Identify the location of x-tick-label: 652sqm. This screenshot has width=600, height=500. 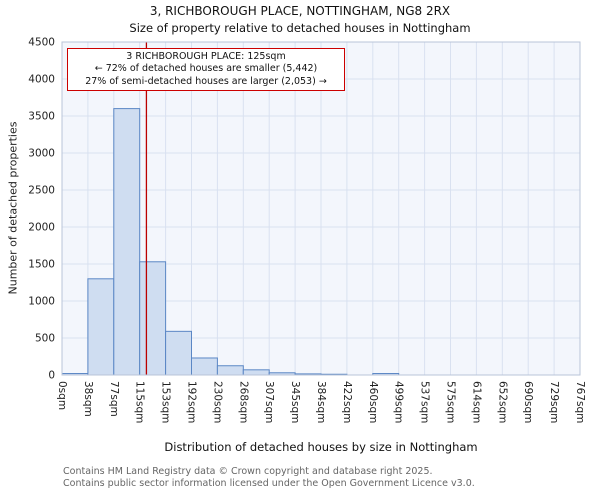
(502, 402).